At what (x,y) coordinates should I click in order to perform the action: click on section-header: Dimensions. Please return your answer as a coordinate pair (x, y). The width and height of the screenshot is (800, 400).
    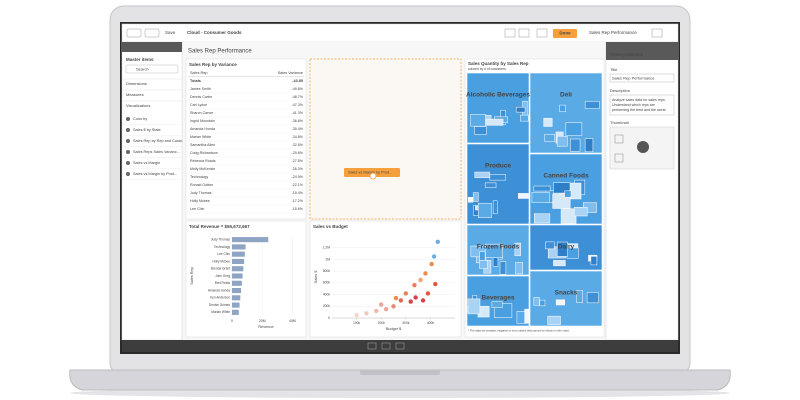
    Looking at the image, I should click on (136, 83).